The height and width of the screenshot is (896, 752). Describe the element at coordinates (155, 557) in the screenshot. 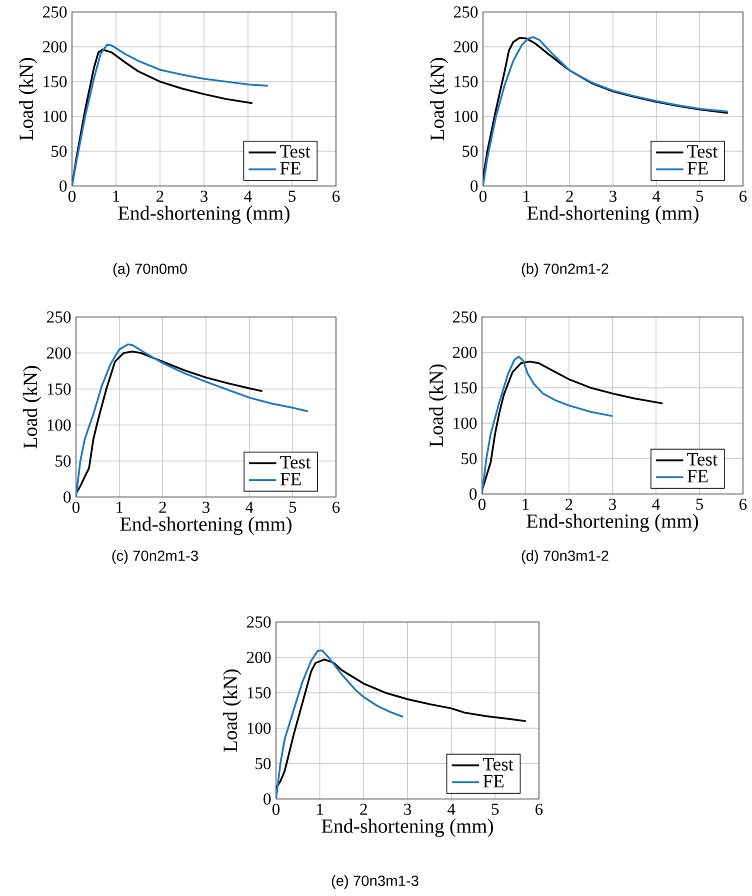

I see `text: (c) 70n2m1-3` at that location.